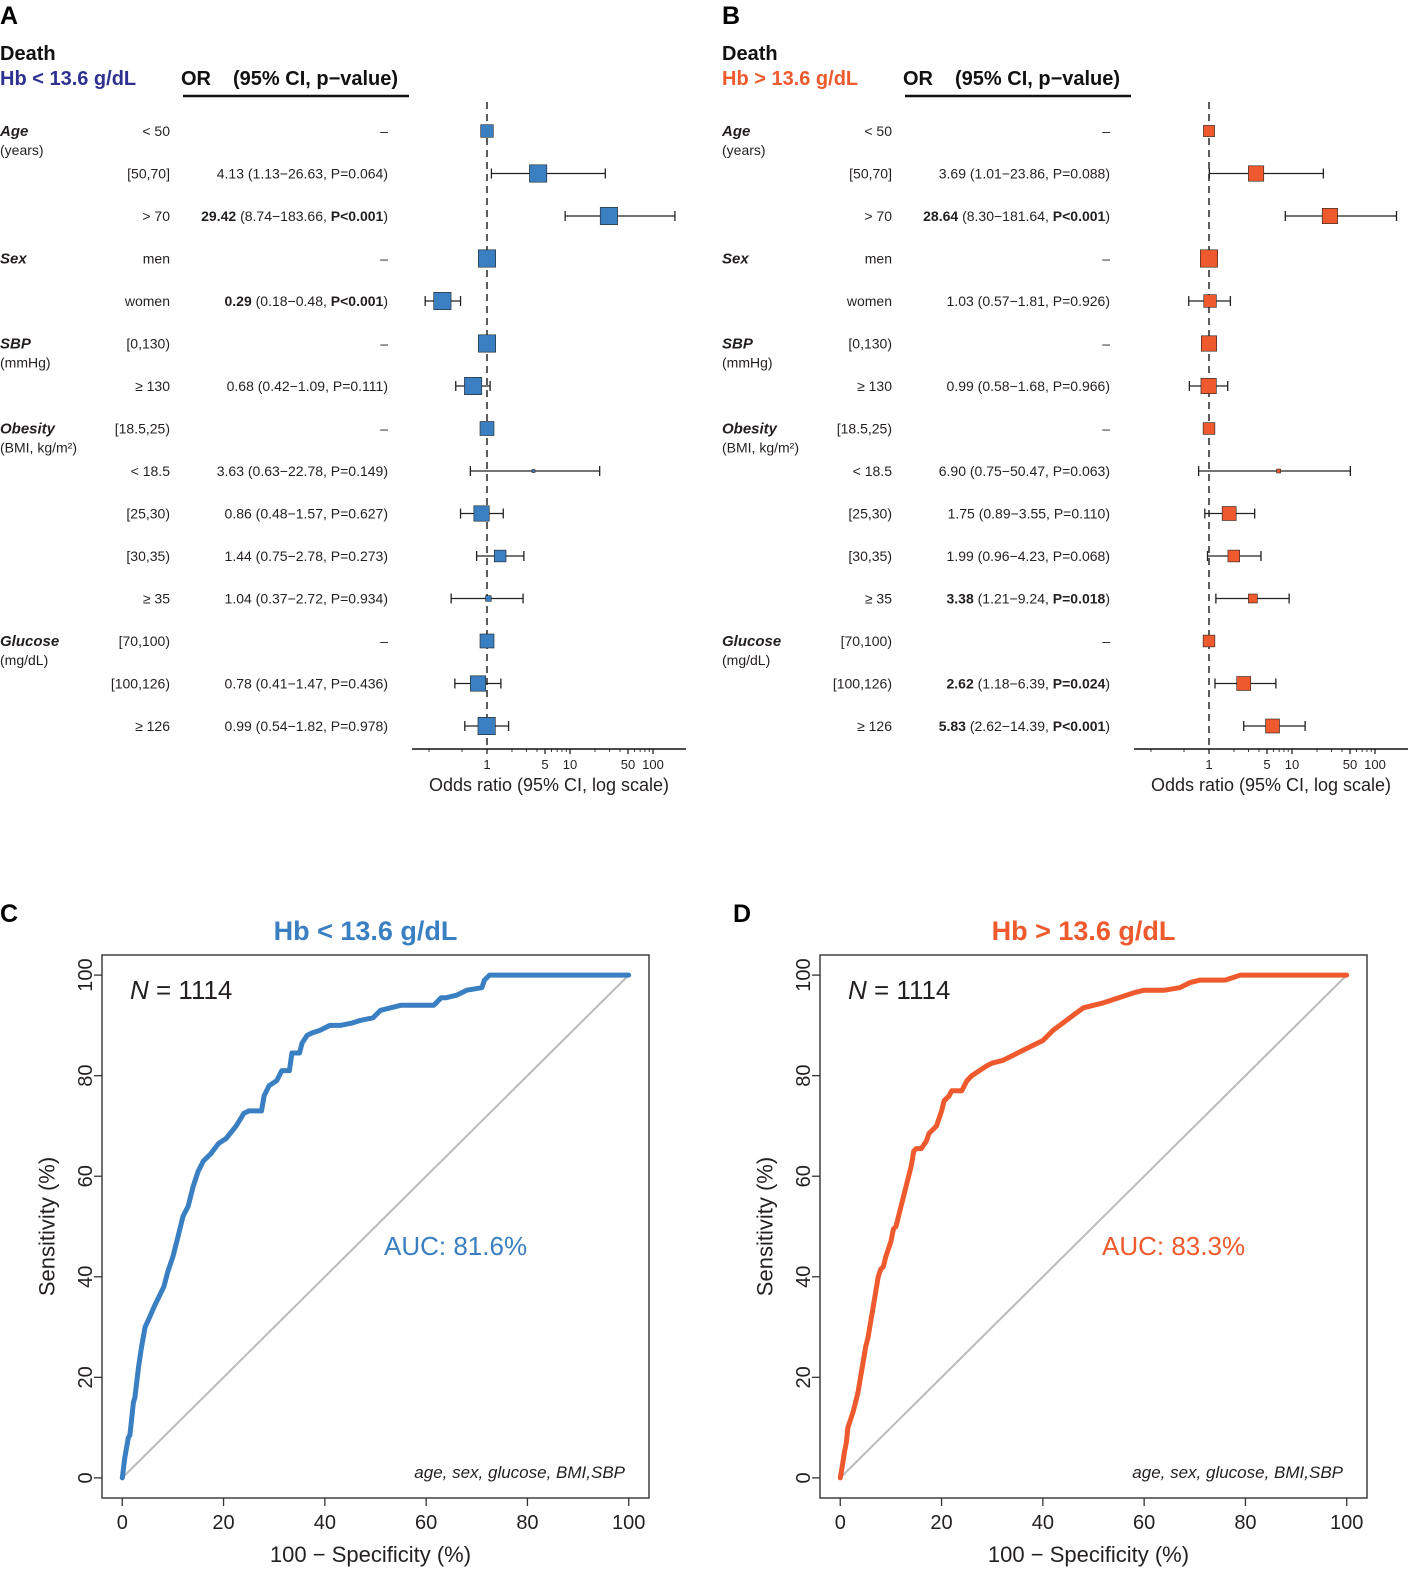  I want to click on variable-unit: (mg/dL), so click(746, 660).